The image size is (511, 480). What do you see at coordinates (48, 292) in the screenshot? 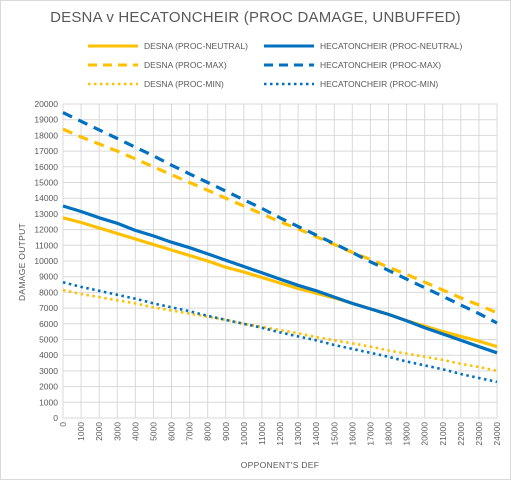
I see `y-tick-label: 8000` at bounding box center [48, 292].